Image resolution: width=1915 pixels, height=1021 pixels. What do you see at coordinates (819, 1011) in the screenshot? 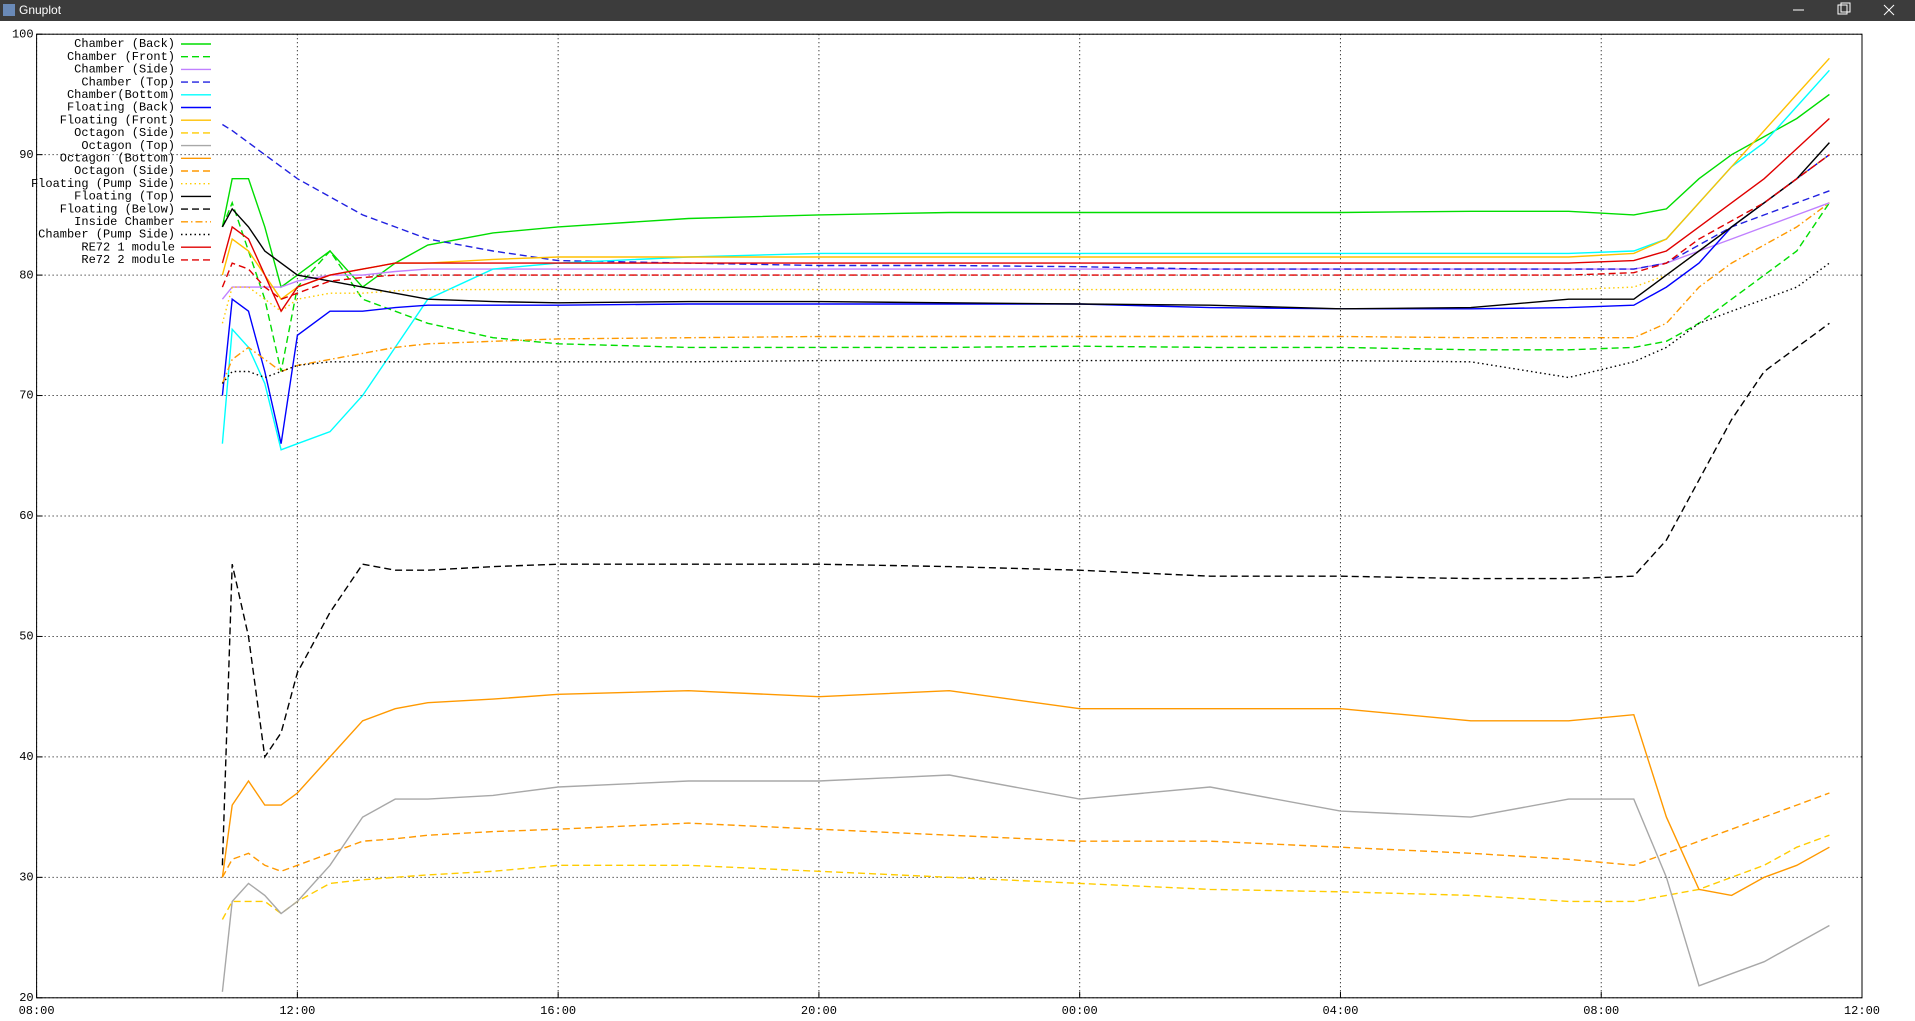
I see `x-tick-label: 20:00` at bounding box center [819, 1011].